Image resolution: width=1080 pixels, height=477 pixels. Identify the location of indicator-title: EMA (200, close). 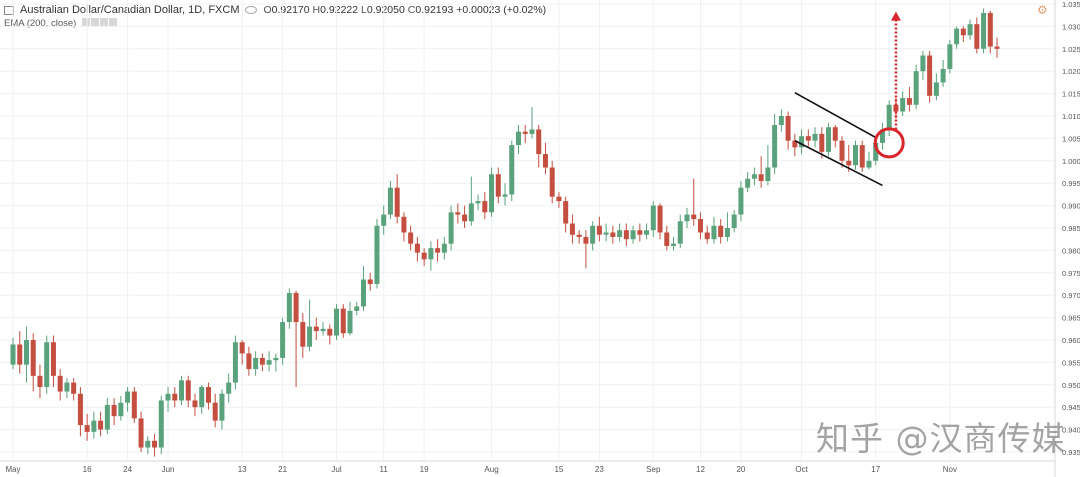
(40, 23).